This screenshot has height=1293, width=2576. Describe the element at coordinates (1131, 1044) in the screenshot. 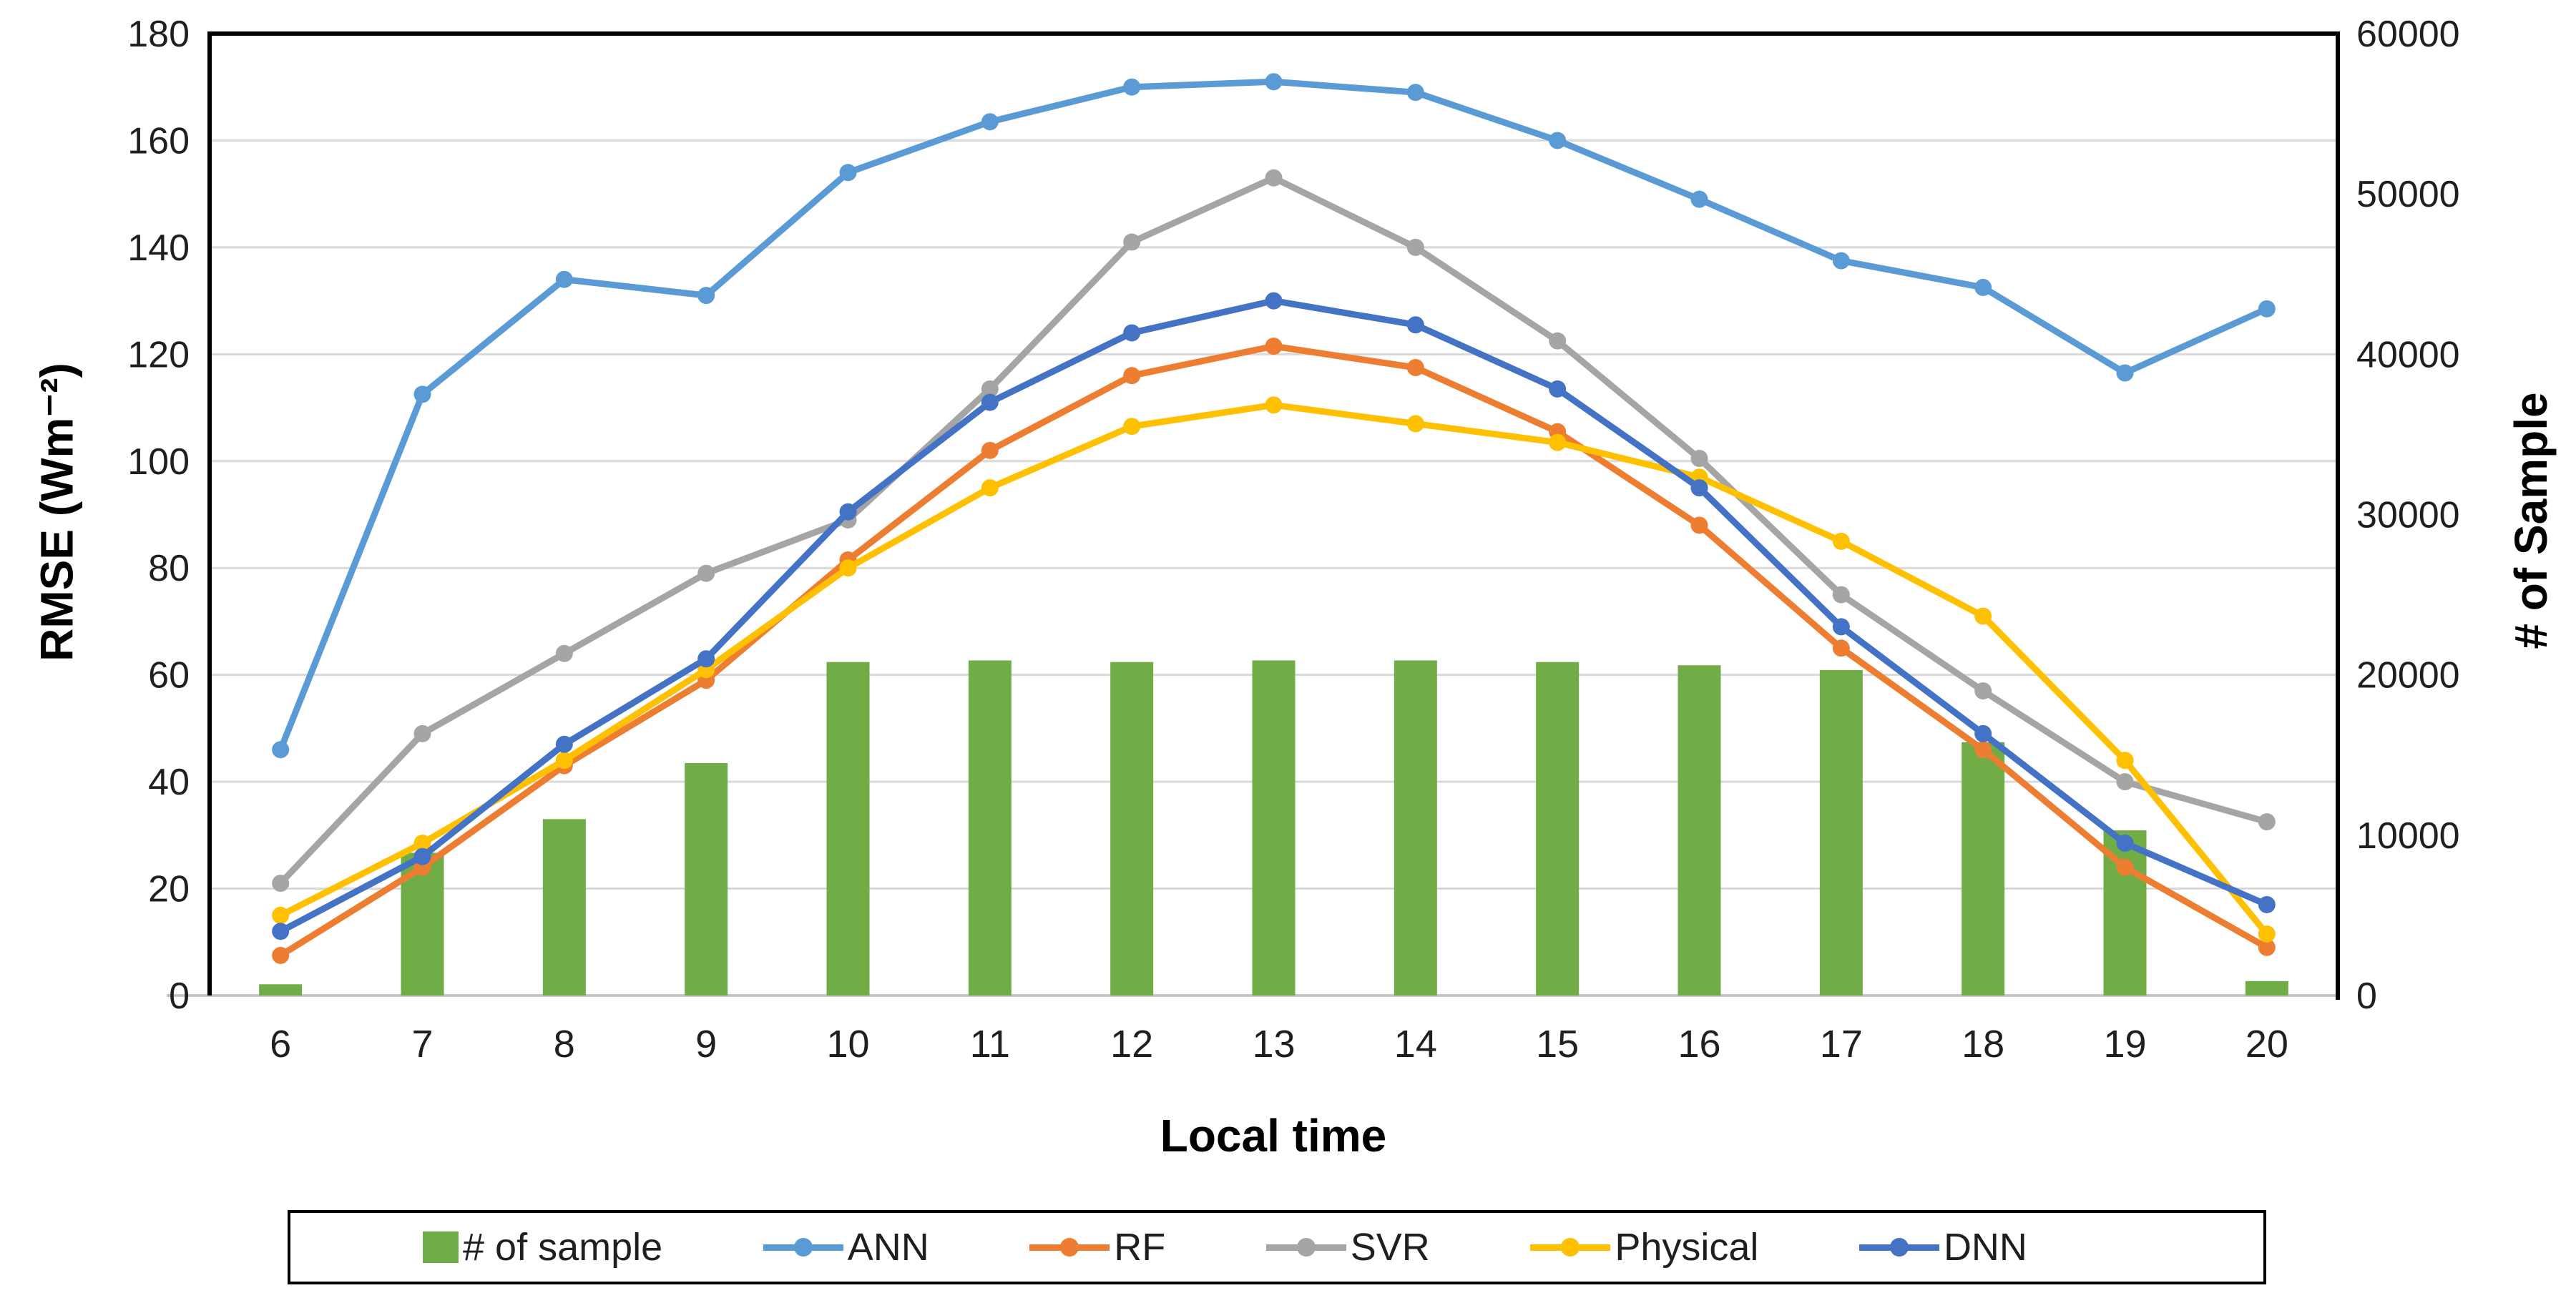

I see `x-tick-label: 12` at that location.